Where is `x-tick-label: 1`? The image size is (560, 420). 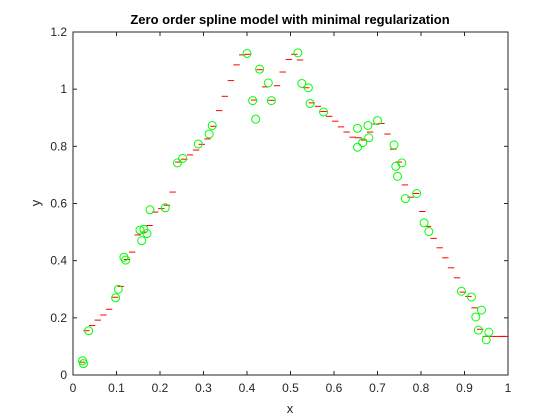 x-tick-label: 1 is located at coordinates (508, 388).